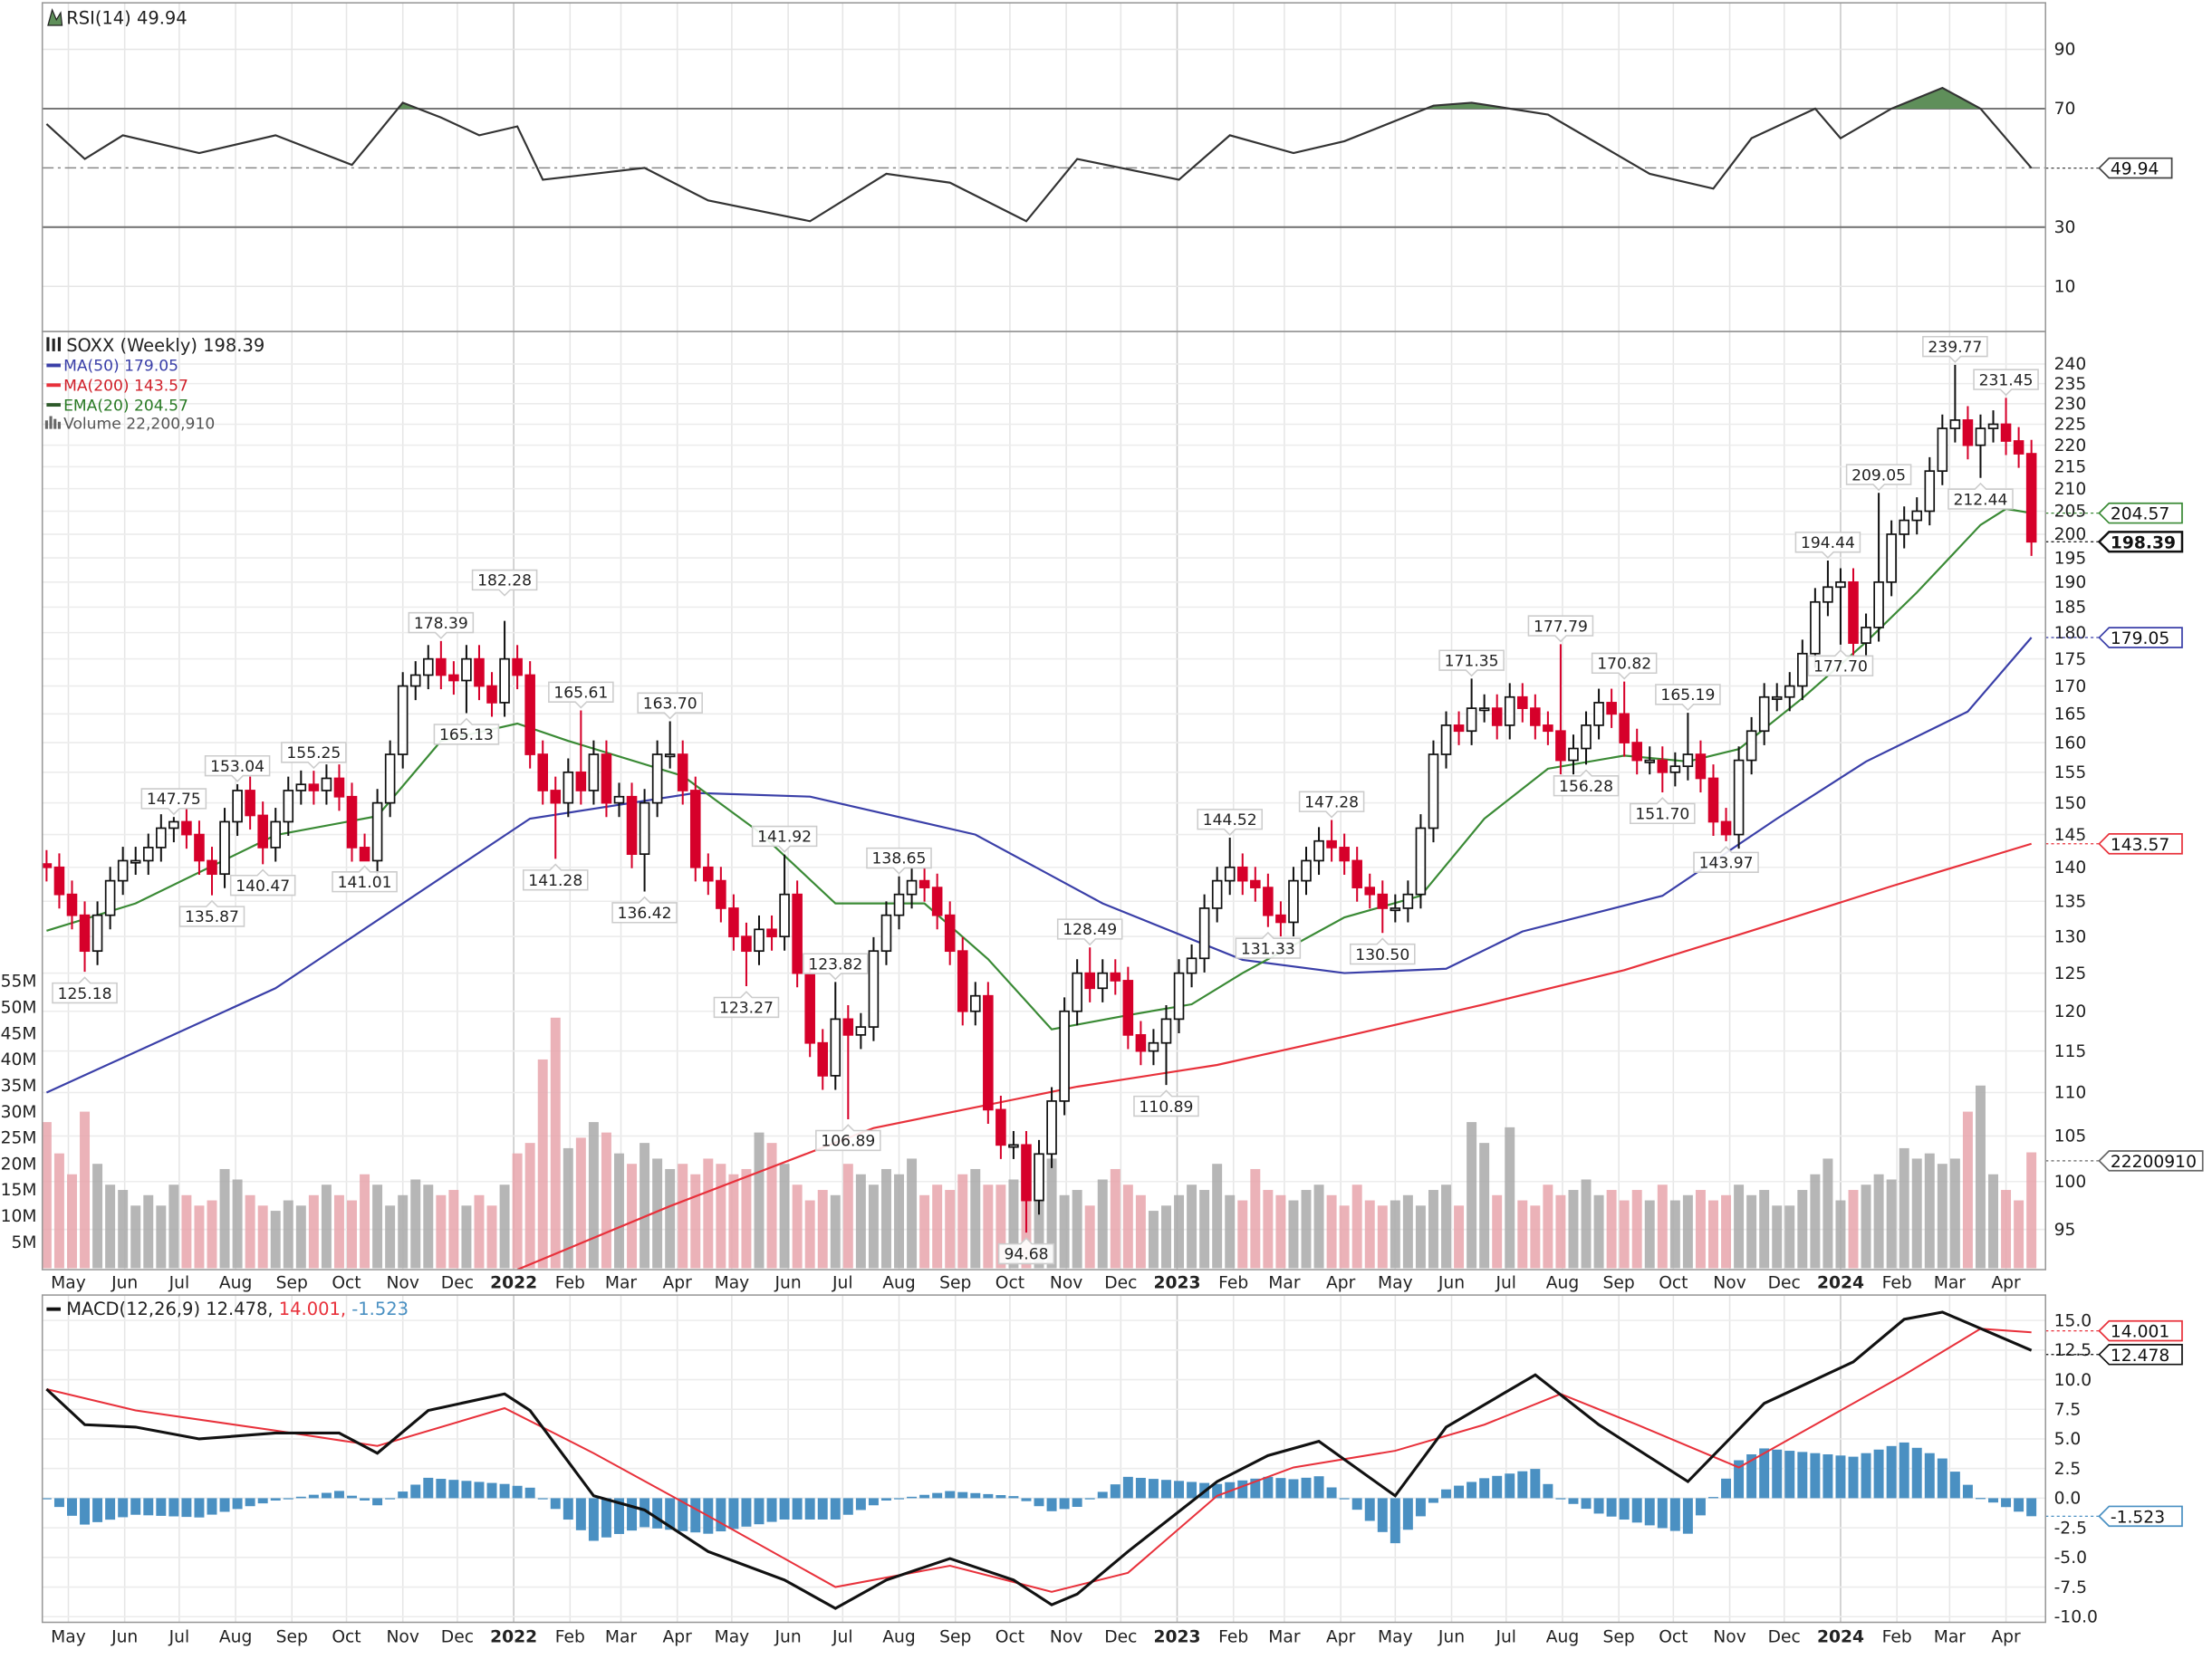  What do you see at coordinates (1341, 1282) in the screenshot?
I see `x-tick-label: Apr` at bounding box center [1341, 1282].